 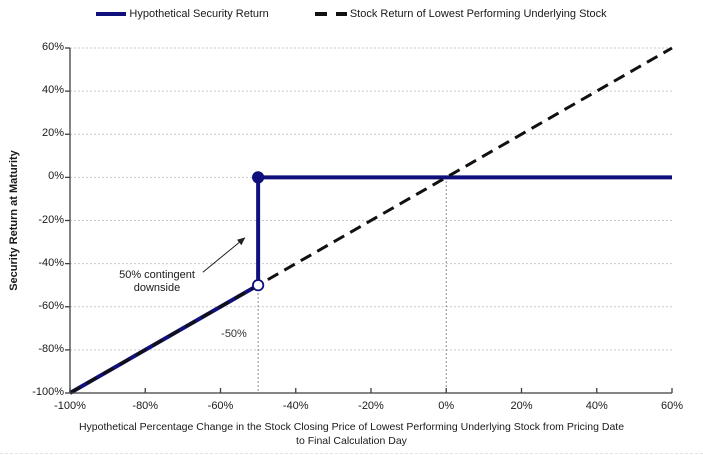 I want to click on x-tick-label: 40%, so click(x=596, y=406).